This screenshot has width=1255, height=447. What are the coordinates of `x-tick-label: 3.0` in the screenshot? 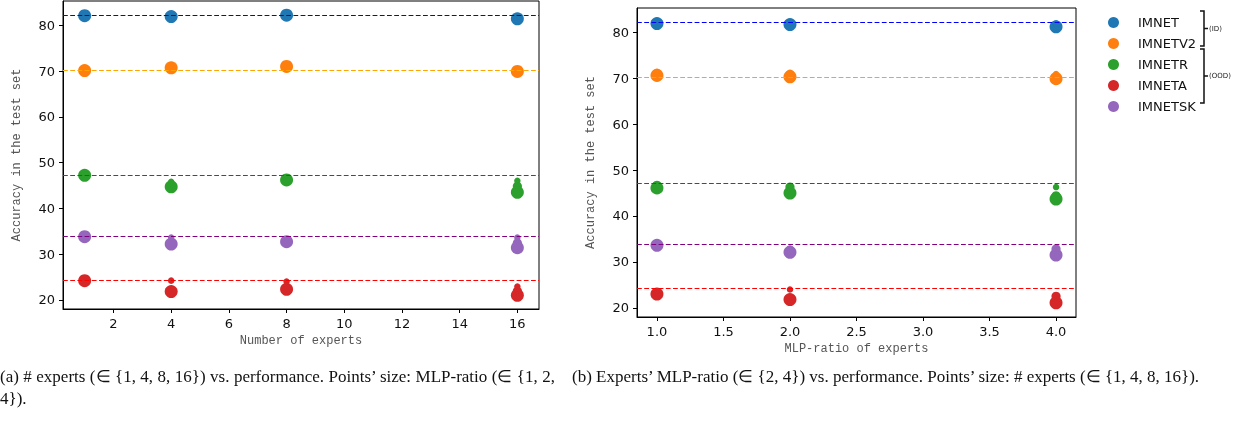 It's located at (923, 331).